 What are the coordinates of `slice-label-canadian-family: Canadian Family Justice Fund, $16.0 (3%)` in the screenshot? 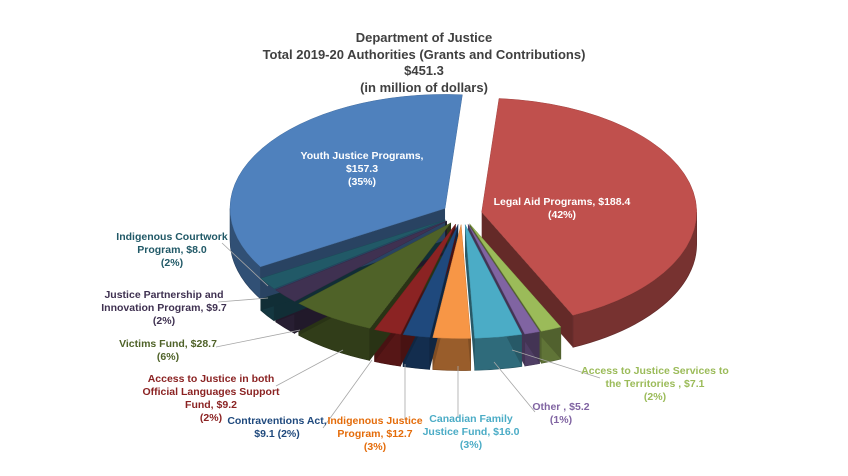 It's located at (471, 432).